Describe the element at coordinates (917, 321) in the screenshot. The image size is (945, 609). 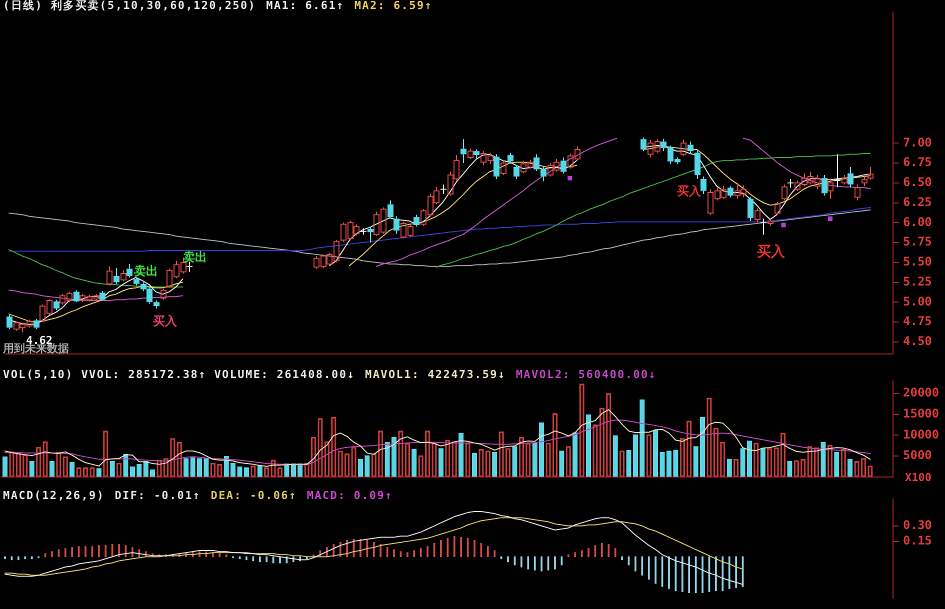
I see `y-tick-label: 4.75` at that location.